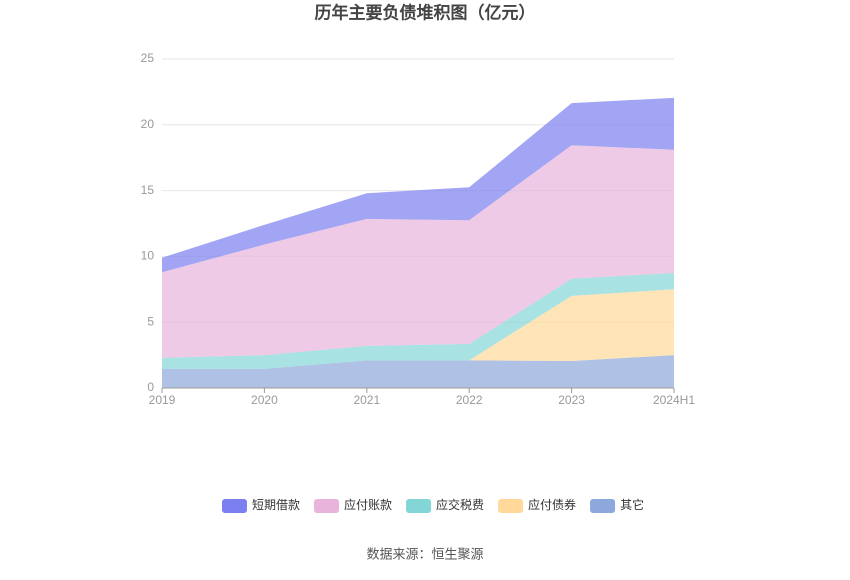  I want to click on source-note: 数据来源：恒生聚源, so click(424, 553).